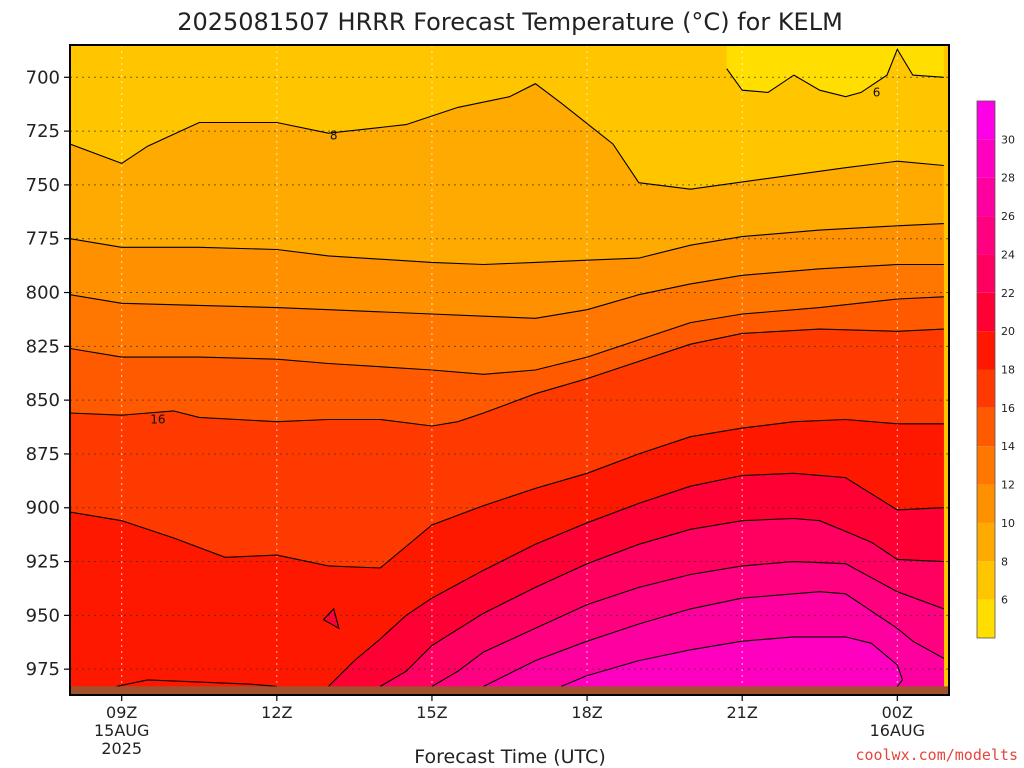 The height and width of the screenshot is (768, 1024). What do you see at coordinates (121, 730) in the screenshot?
I see `x-tick-date-15AUG: 15AUG` at bounding box center [121, 730].